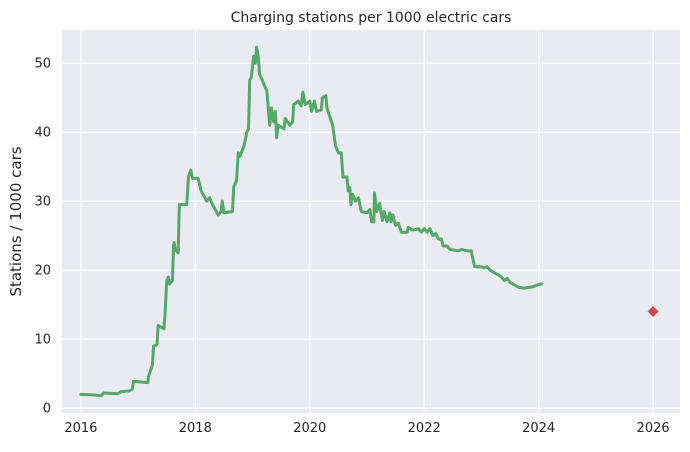  I want to click on x-tick-label: 2022, so click(424, 428).